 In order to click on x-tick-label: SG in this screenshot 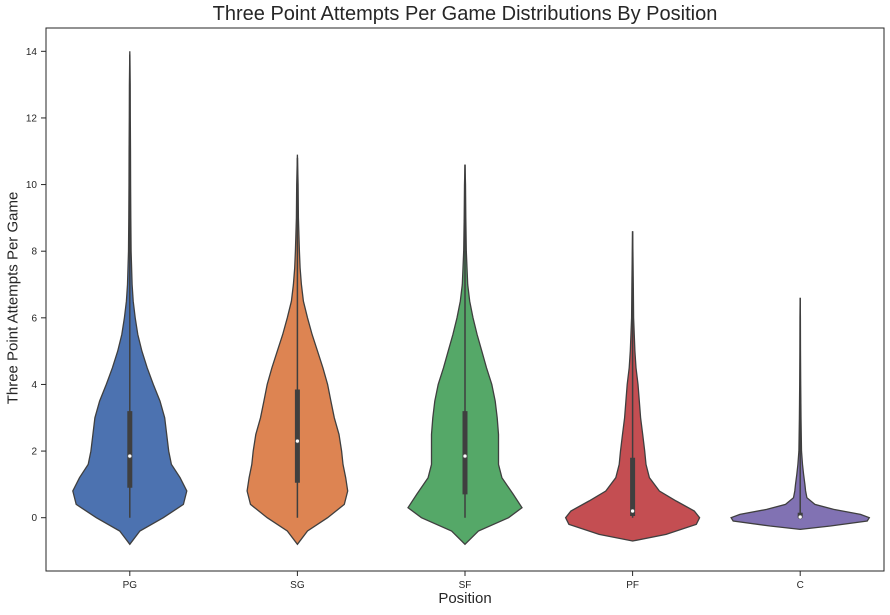, I will do `click(297, 585)`.